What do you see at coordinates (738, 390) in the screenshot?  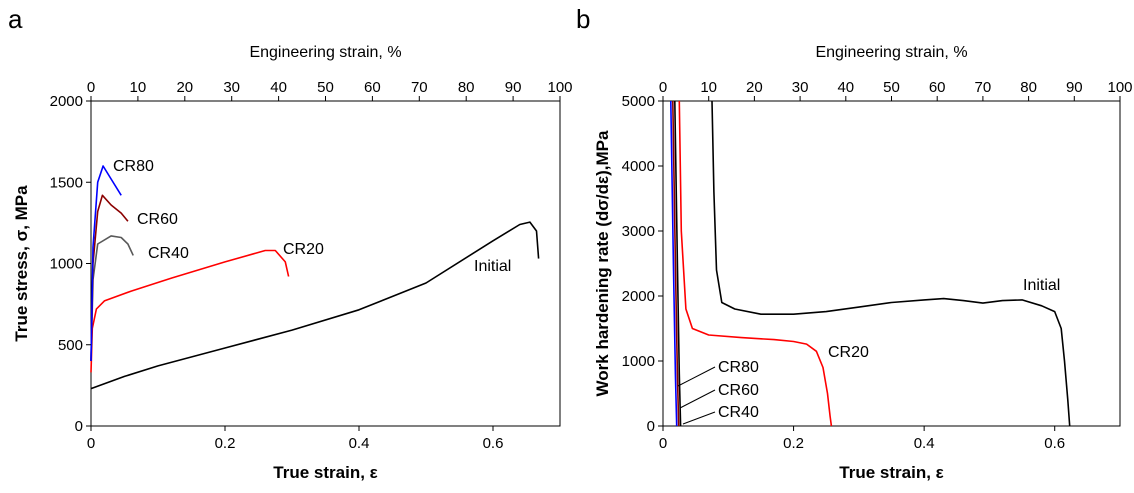 I see `label-cr60-b: CR60` at bounding box center [738, 390].